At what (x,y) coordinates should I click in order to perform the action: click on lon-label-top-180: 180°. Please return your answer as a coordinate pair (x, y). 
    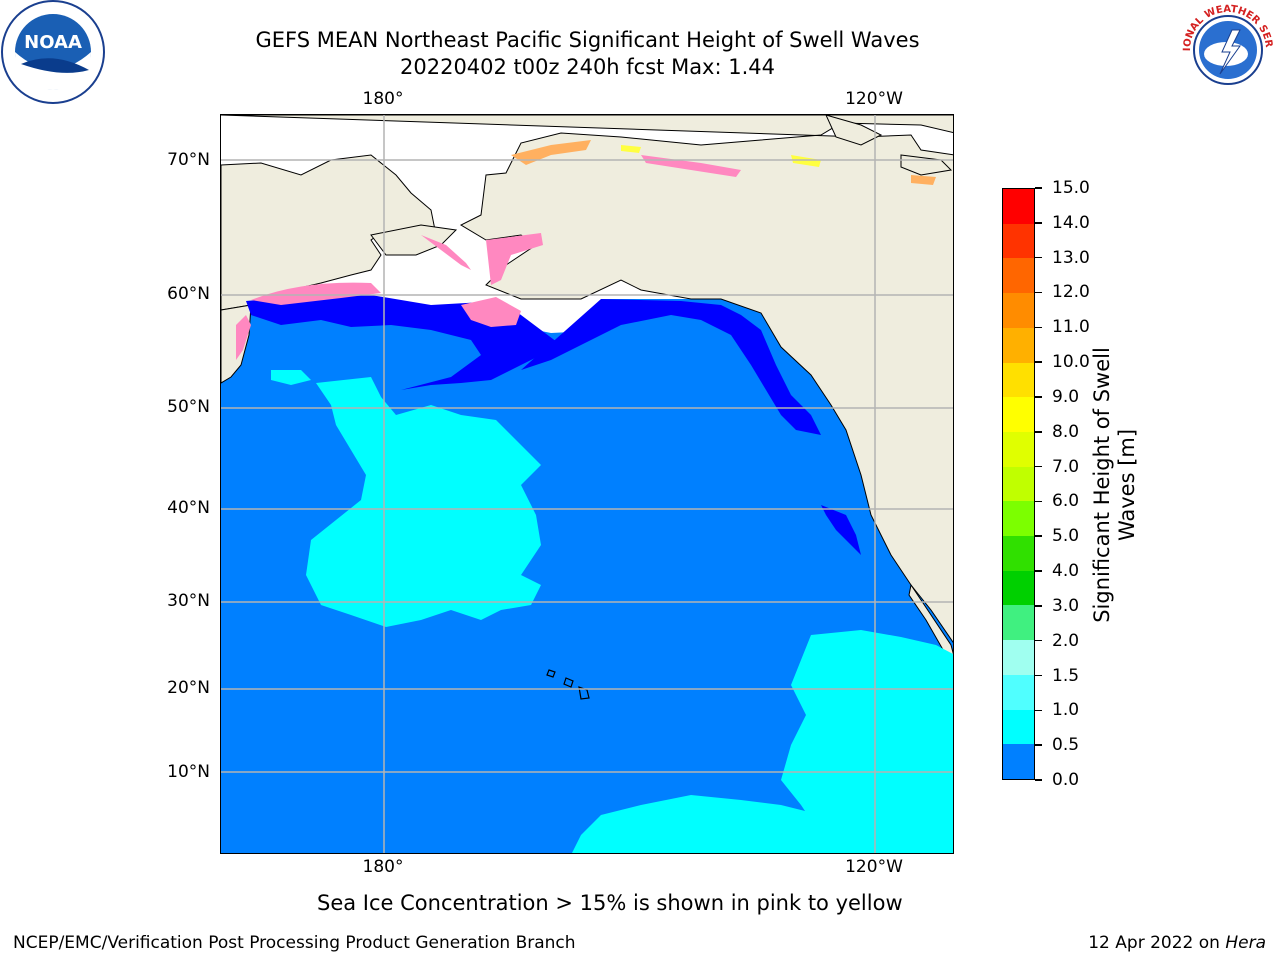
    Looking at the image, I should click on (383, 99).